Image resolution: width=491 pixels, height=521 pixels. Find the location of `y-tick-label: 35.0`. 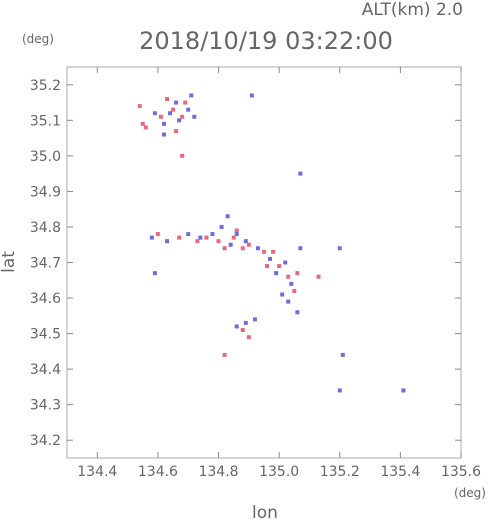

y-tick-label: 35.0 is located at coordinates (45, 157).